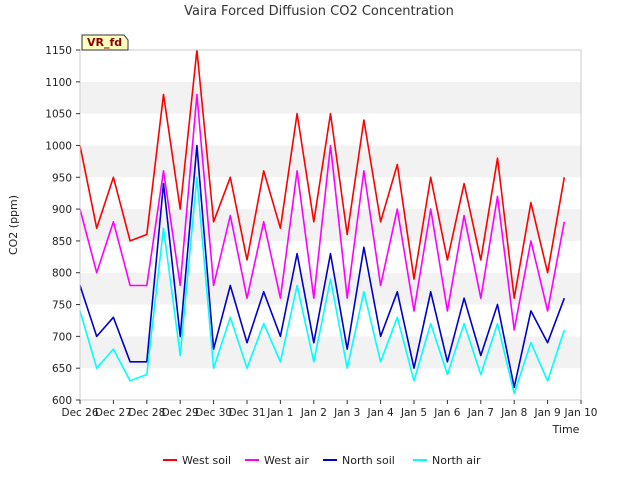  What do you see at coordinates (146, 413) in the screenshot?
I see `x-tick-label: Dec 28` at bounding box center [146, 413].